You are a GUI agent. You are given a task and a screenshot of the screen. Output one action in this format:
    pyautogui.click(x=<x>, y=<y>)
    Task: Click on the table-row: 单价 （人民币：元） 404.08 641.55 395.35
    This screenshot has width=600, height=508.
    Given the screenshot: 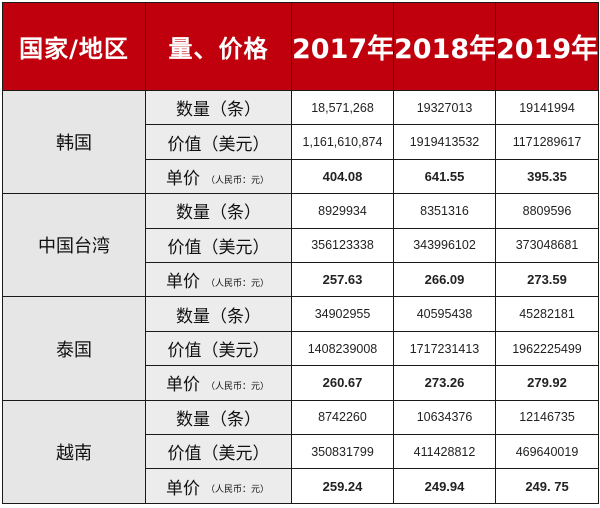 What is the action you would take?
    pyautogui.click(x=301, y=176)
    